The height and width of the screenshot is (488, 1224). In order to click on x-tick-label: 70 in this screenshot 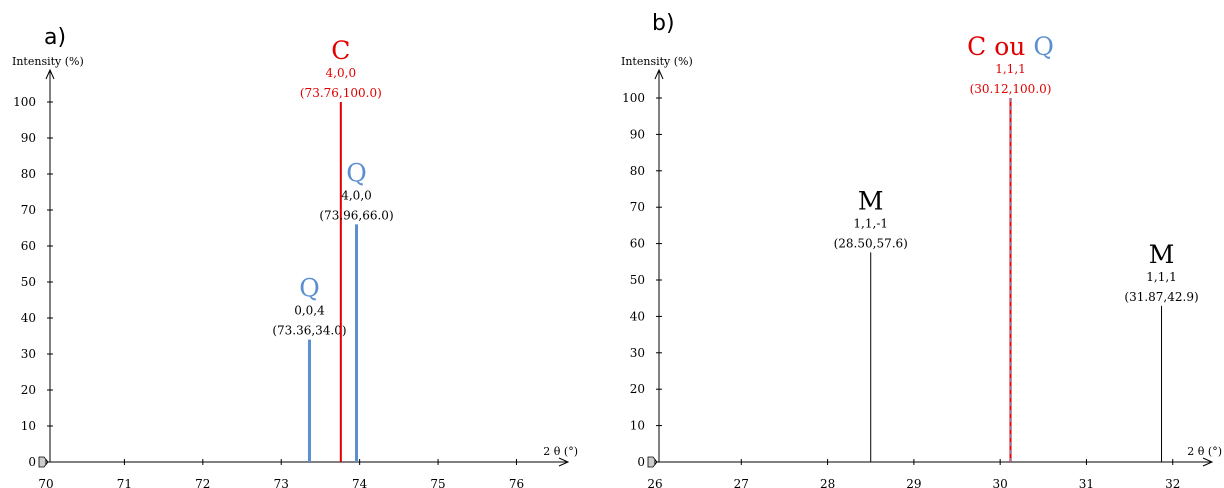, I will do `click(45, 482)`.